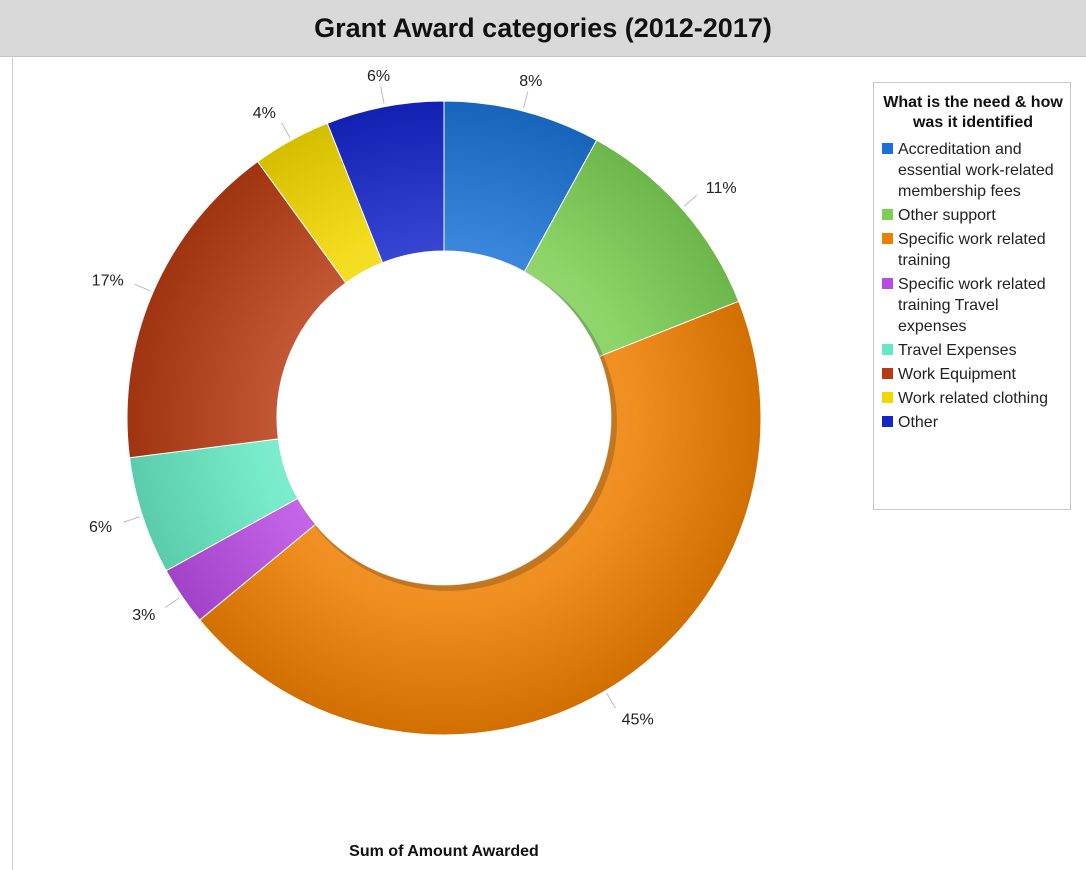 The image size is (1086, 870). What do you see at coordinates (100, 527) in the screenshot?
I see `percent-label-travel-expenses: 6%` at bounding box center [100, 527].